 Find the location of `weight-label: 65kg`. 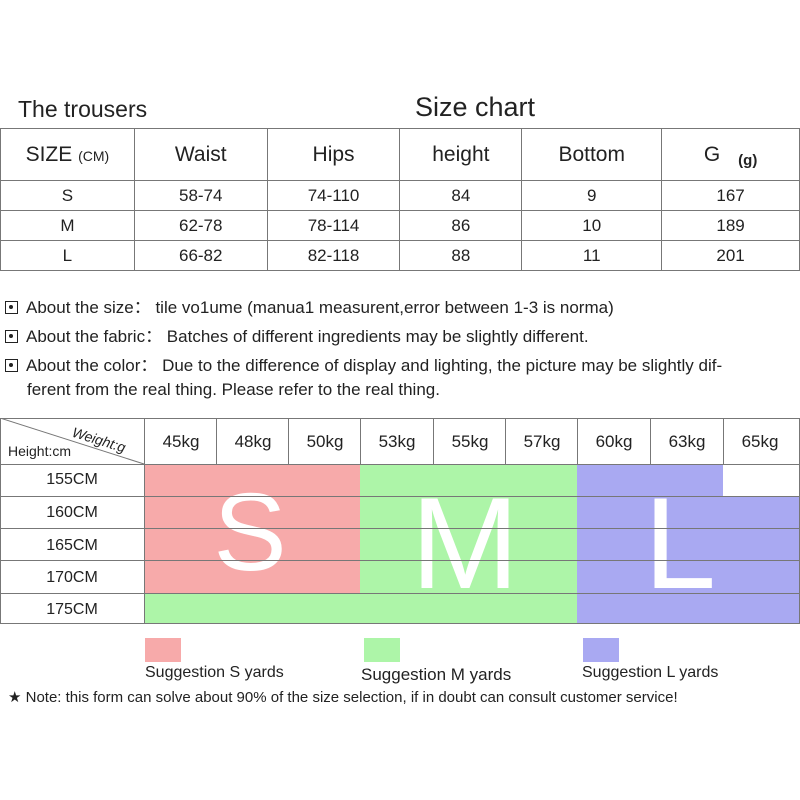

weight-label: 65kg is located at coordinates (760, 441).